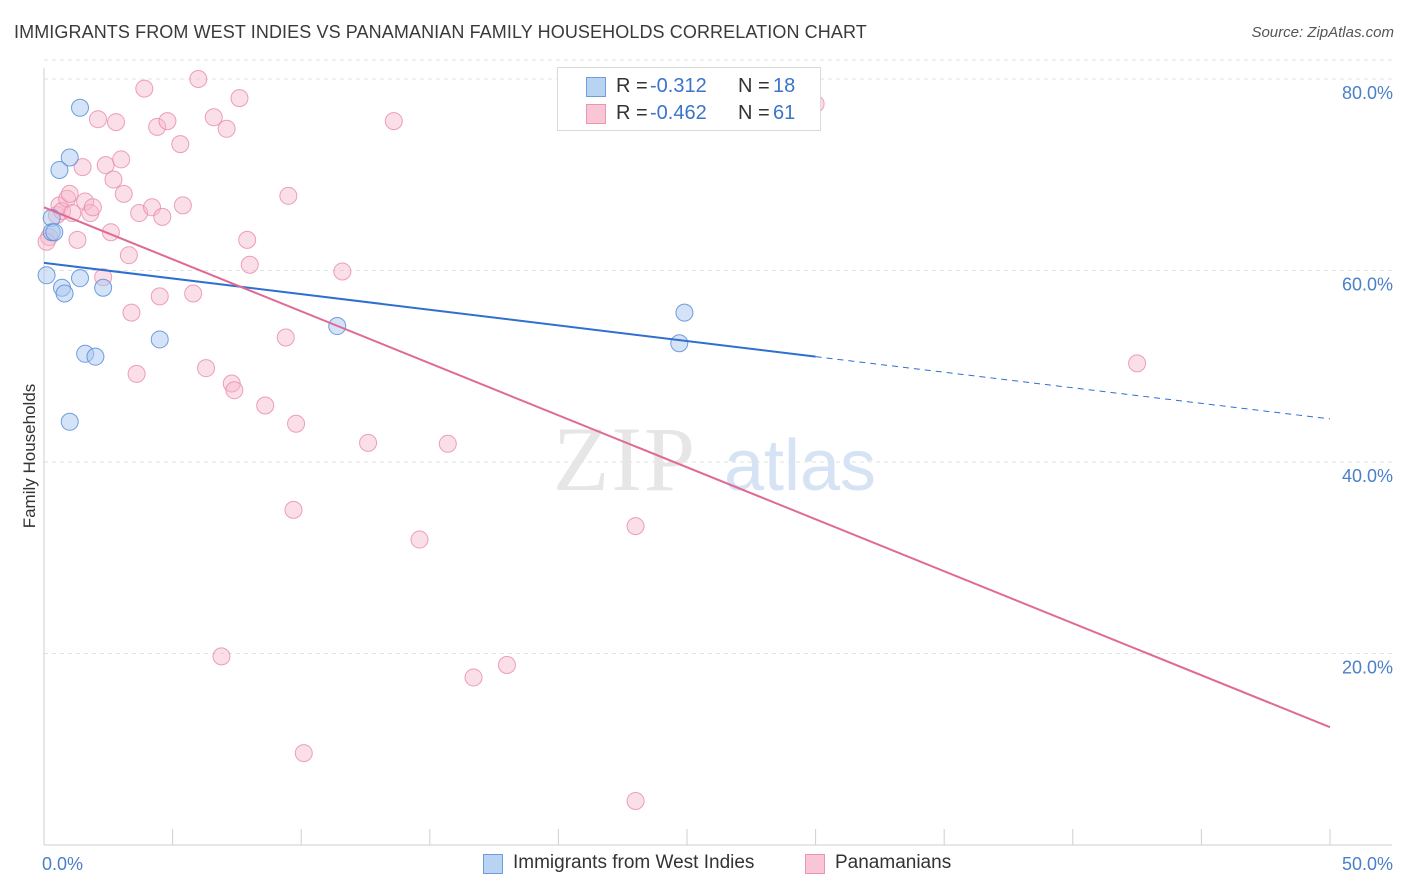 The width and height of the screenshot is (1406, 892). Describe the element at coordinates (634, 862) in the screenshot. I see `bottom-legend-label: Immigrants from West Indies` at that location.